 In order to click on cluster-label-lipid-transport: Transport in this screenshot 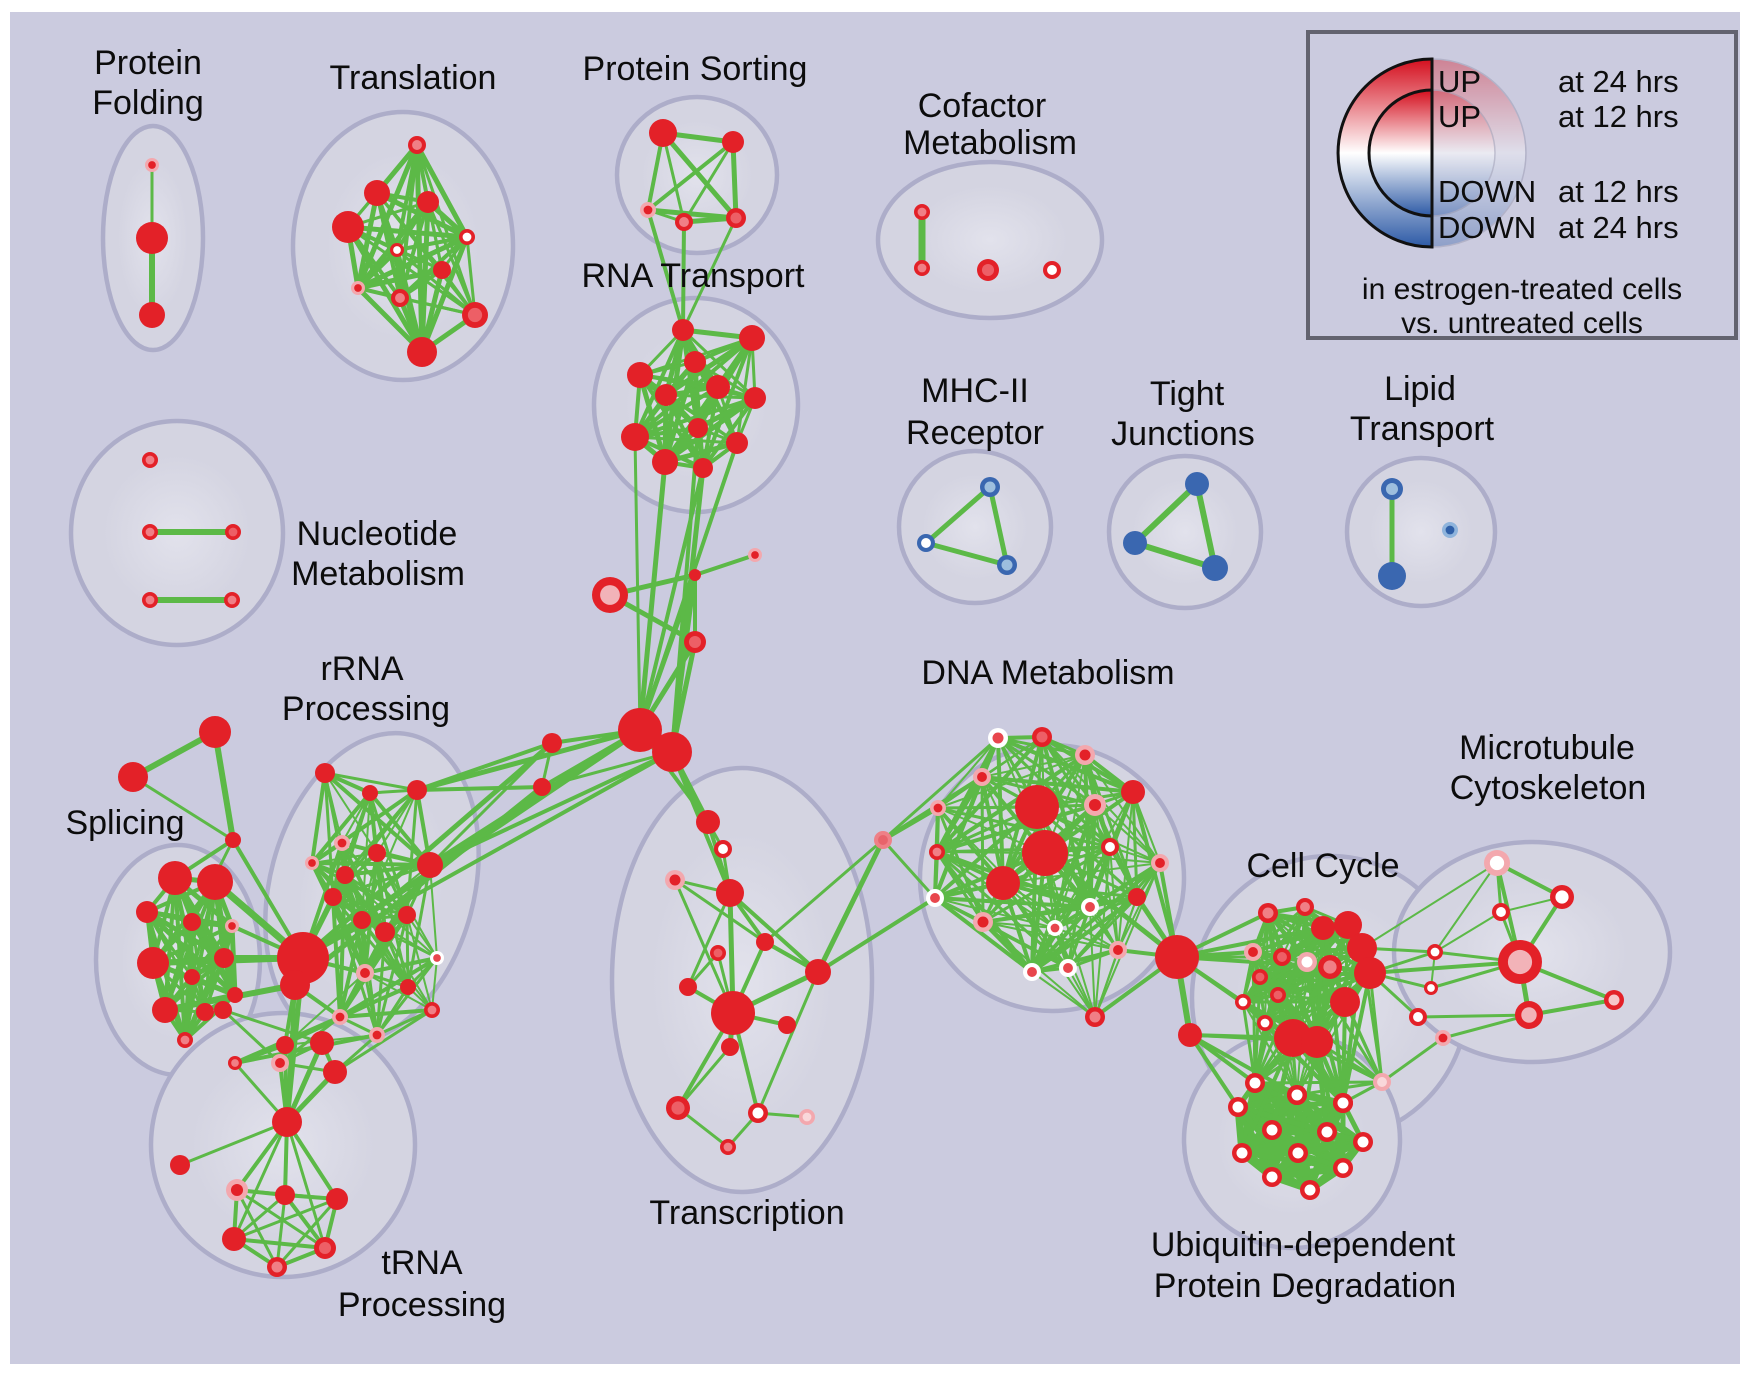, I will do `click(1422, 429)`.